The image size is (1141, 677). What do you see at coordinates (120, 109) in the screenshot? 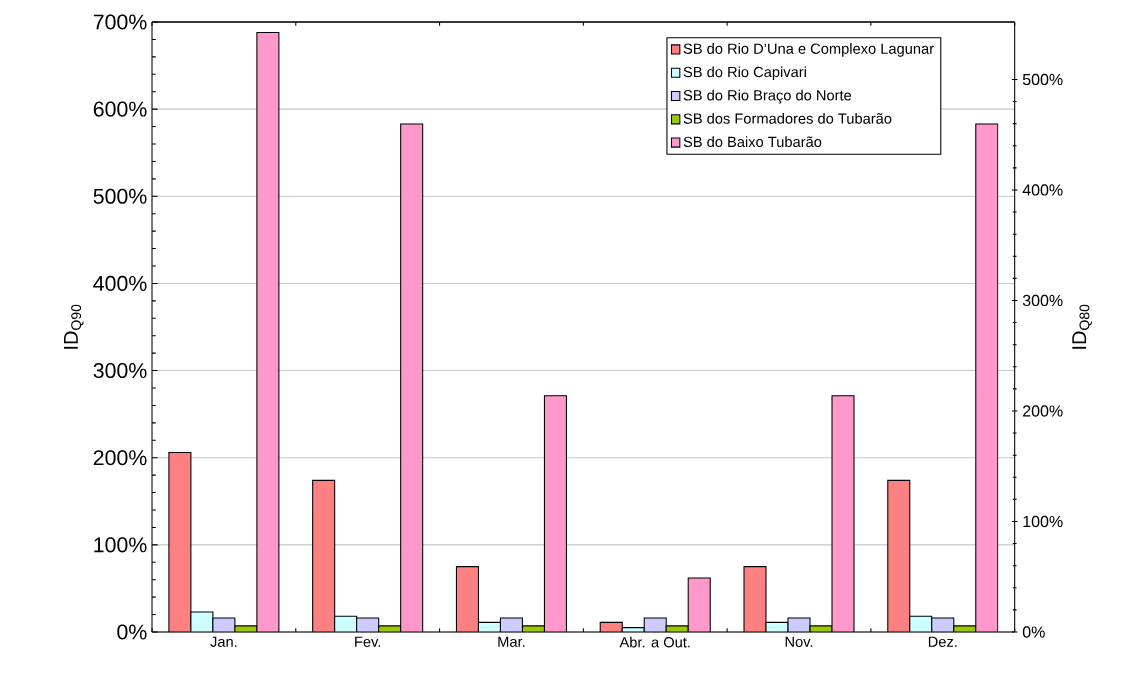
I see `y-tick-label: 600%` at bounding box center [120, 109].